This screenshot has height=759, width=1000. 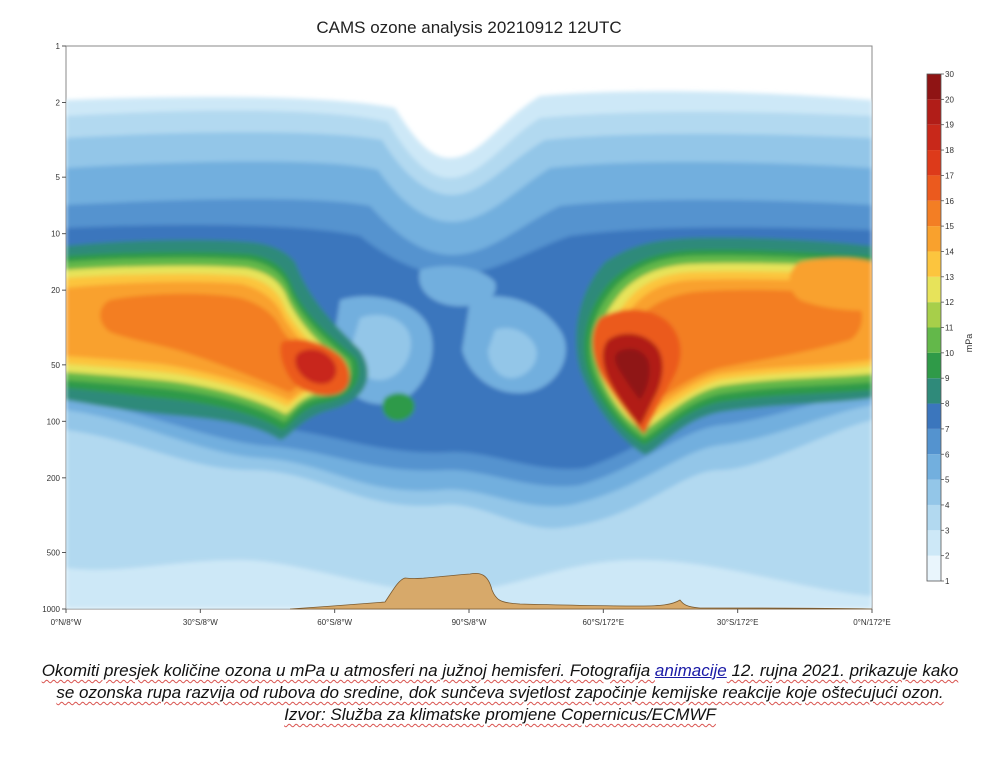 What do you see at coordinates (468, 27) in the screenshot?
I see `chart-title: CAMS ozone analysis 20210912 12UTC` at bounding box center [468, 27].